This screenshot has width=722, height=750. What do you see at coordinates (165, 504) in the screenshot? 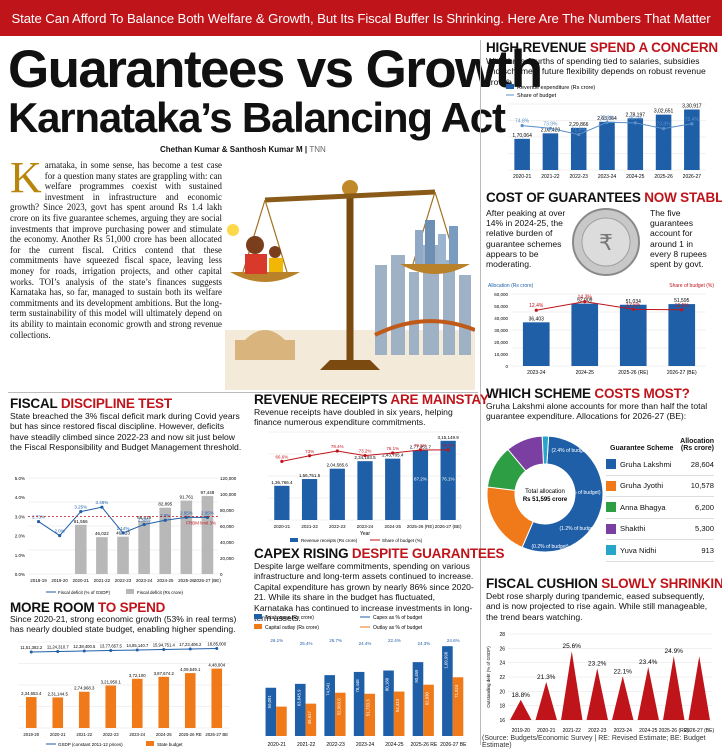
I see `bar-value-label: 82,895` at bounding box center [165, 504].